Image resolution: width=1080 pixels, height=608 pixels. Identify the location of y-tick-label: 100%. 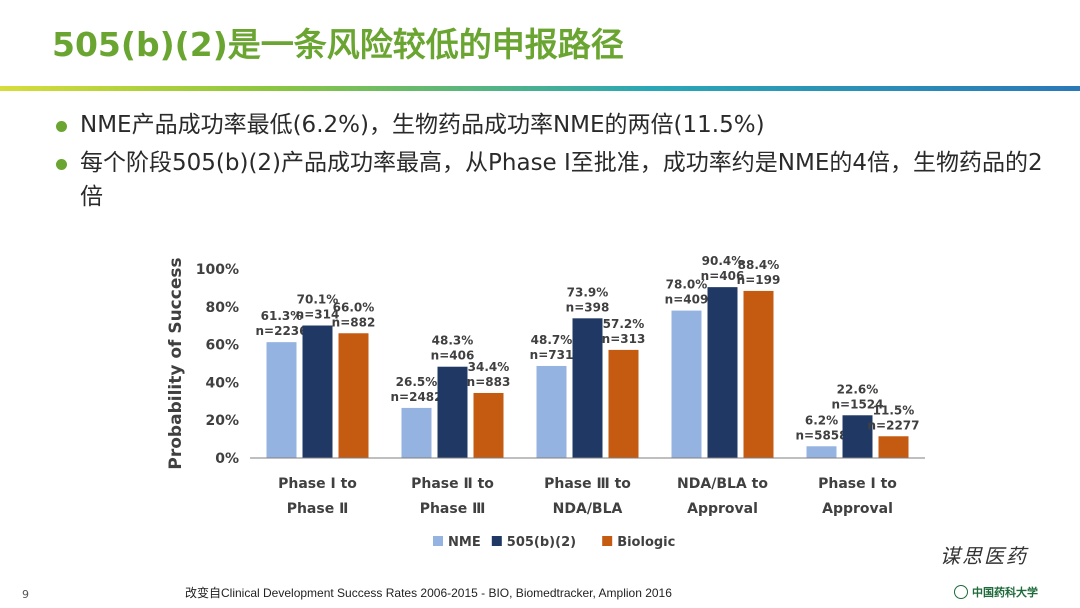
(217, 270).